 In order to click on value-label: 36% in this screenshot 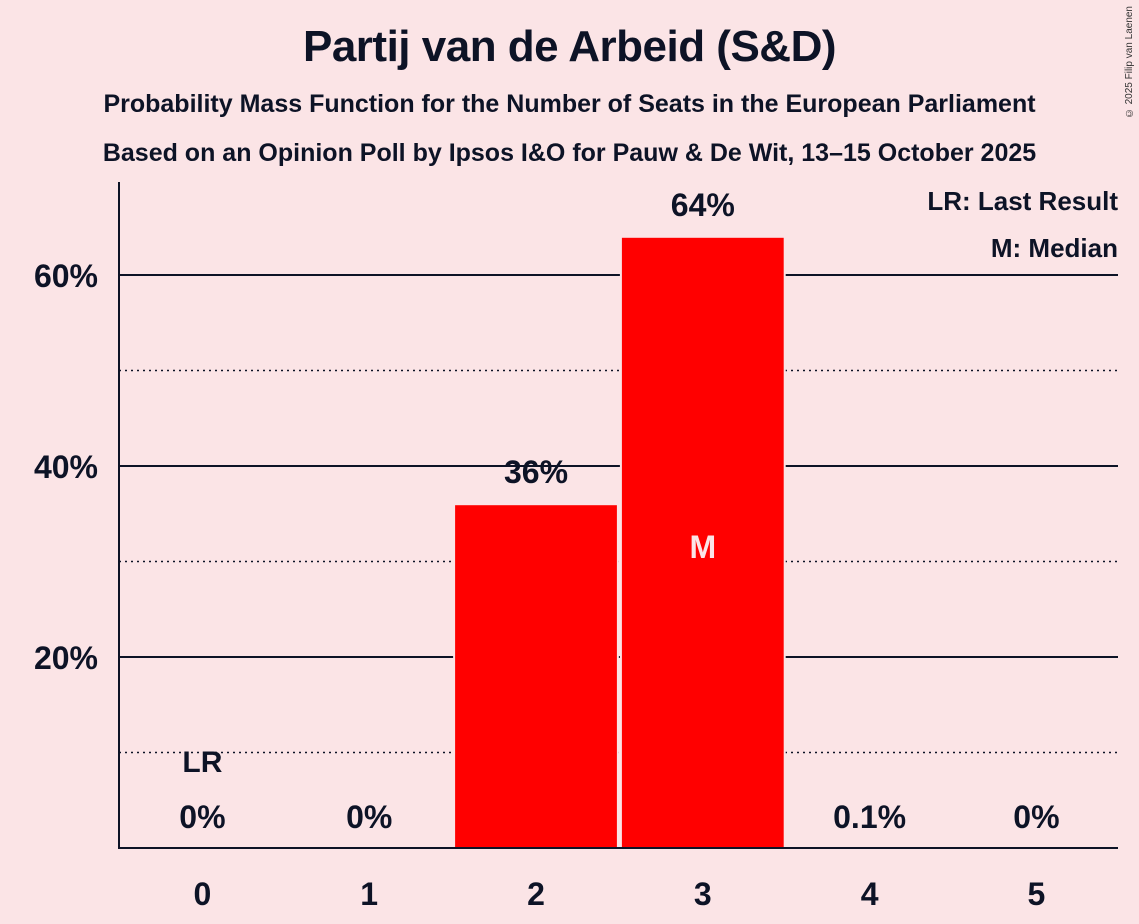, I will do `click(536, 472)`.